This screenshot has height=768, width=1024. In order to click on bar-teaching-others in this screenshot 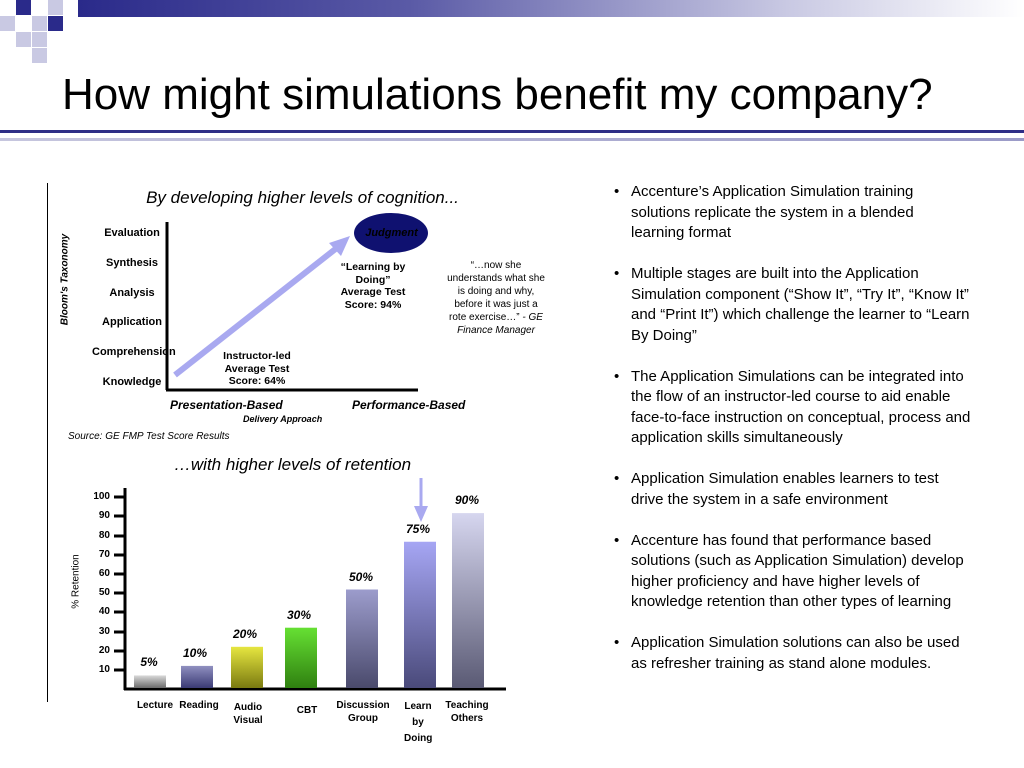, I will do `click(468, 600)`.